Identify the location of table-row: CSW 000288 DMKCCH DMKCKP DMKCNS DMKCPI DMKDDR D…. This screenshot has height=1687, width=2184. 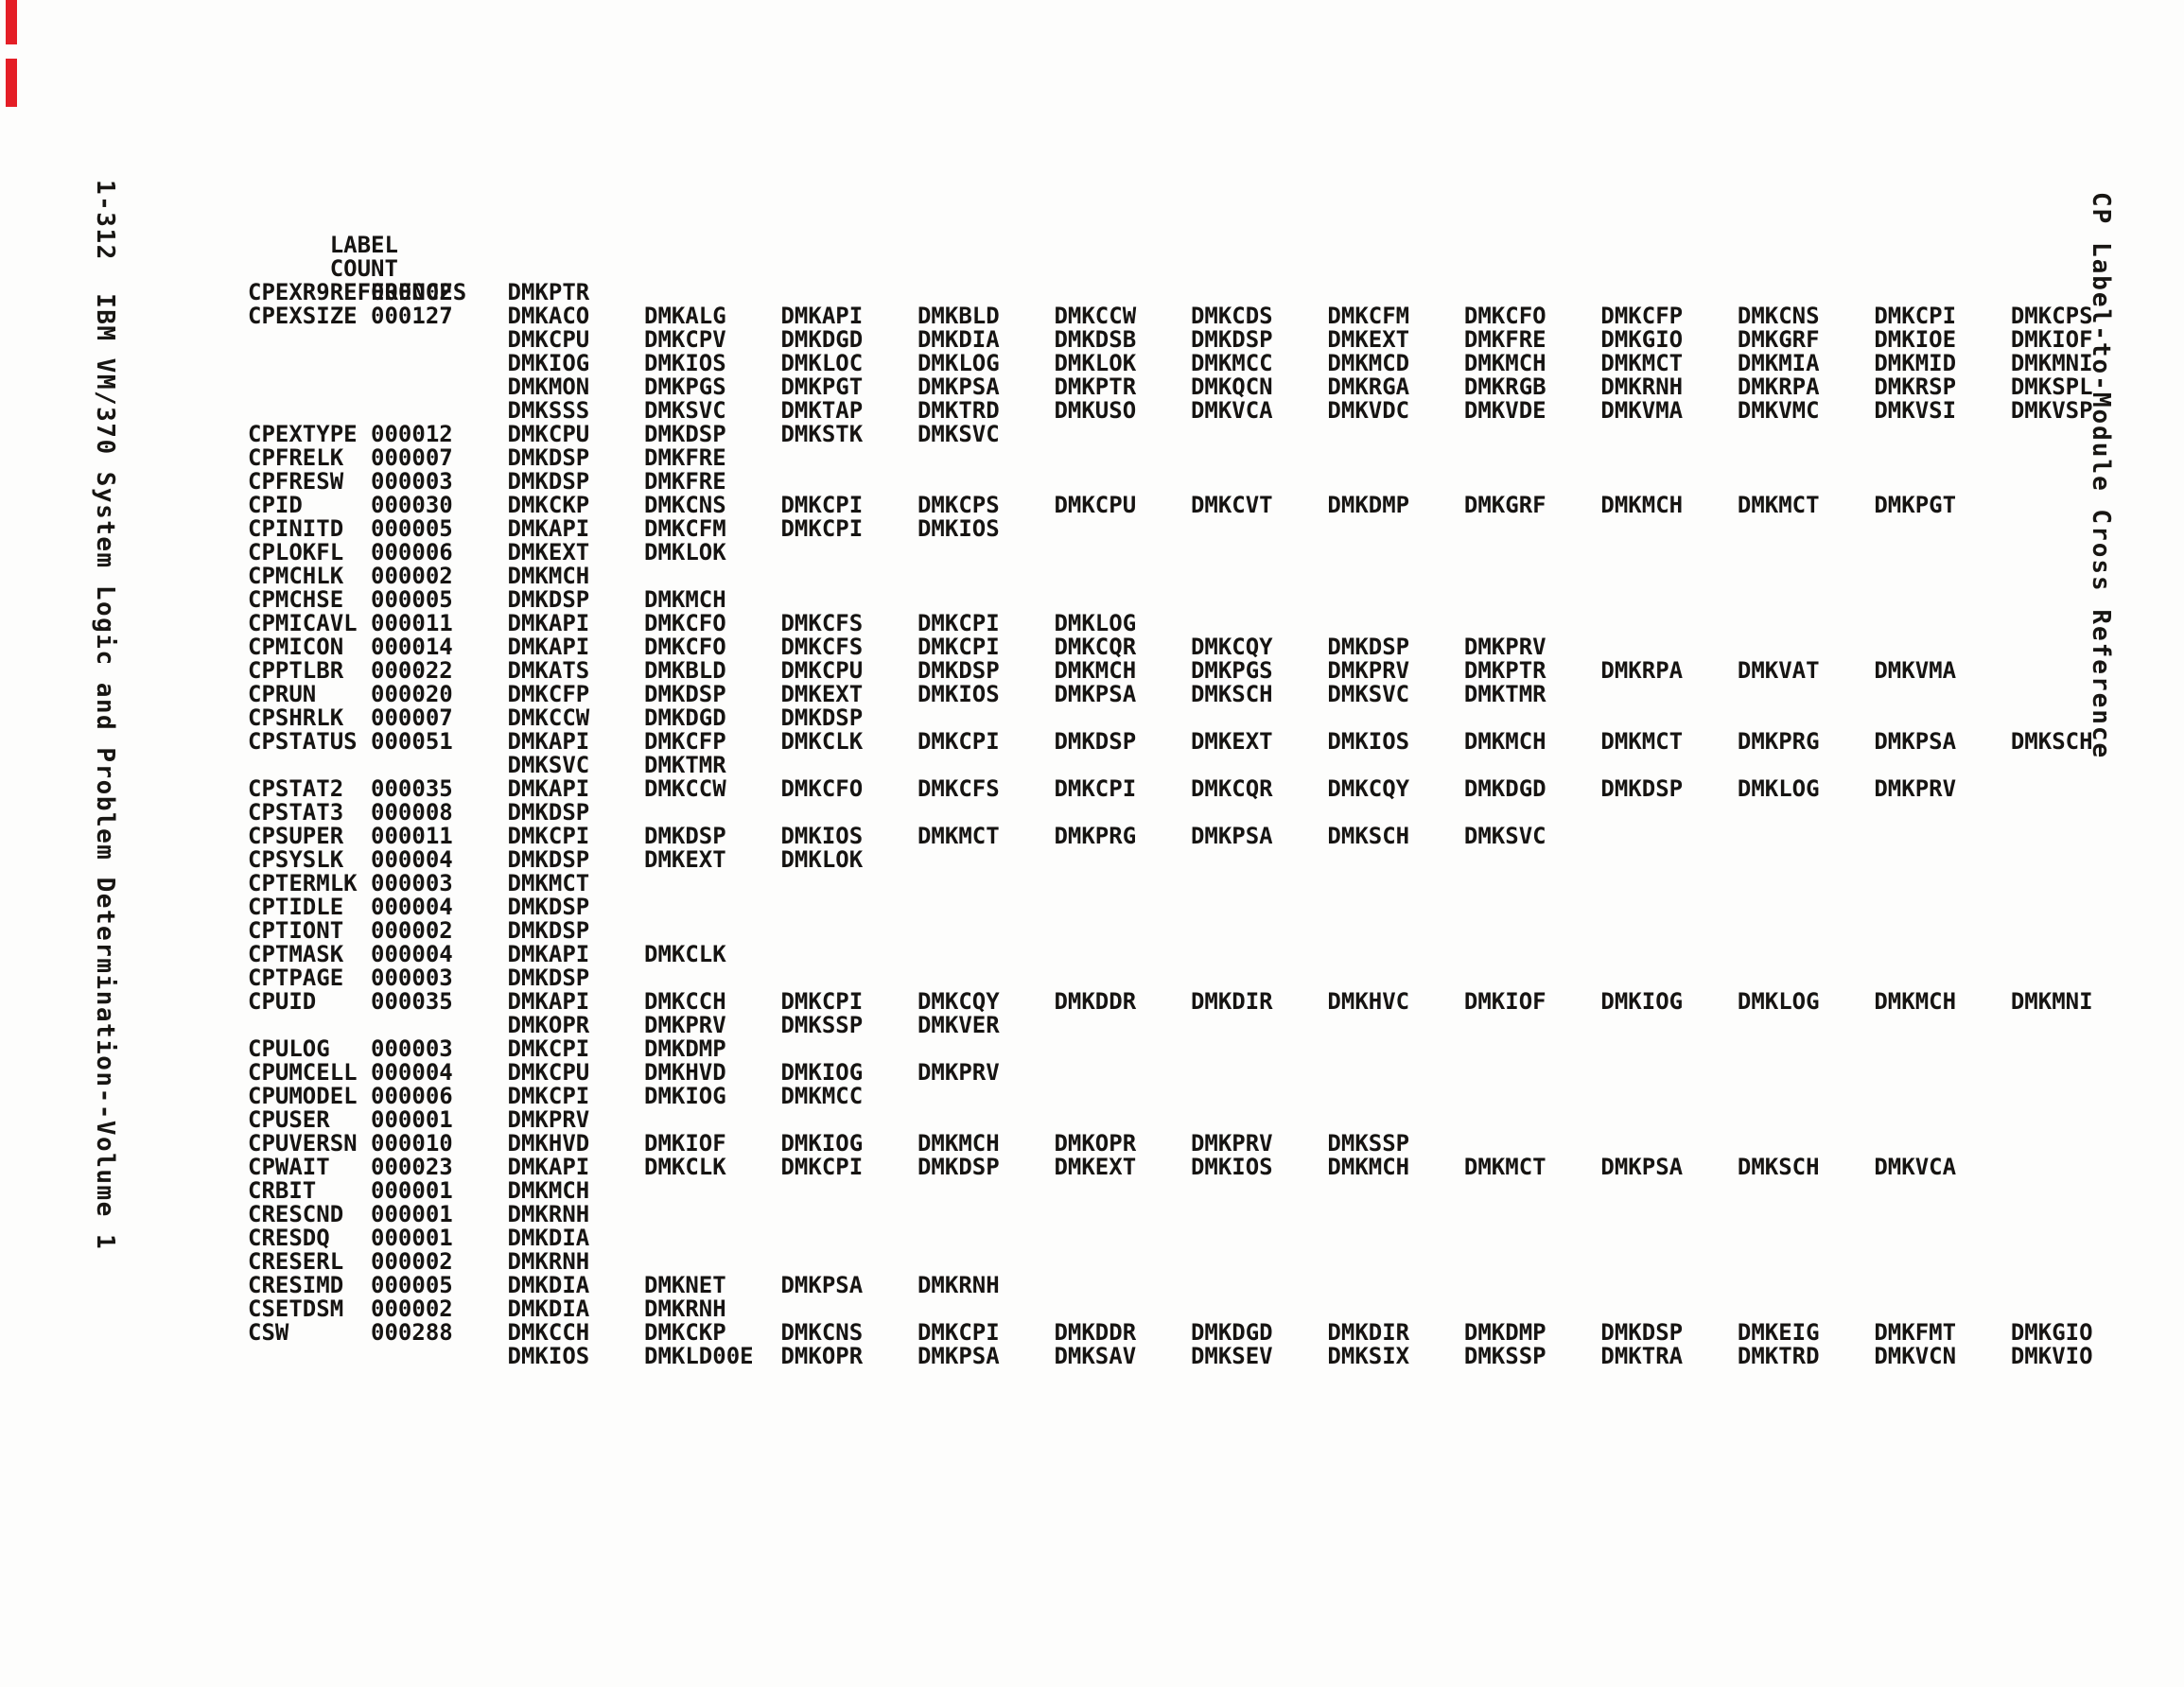
(1198, 1333).